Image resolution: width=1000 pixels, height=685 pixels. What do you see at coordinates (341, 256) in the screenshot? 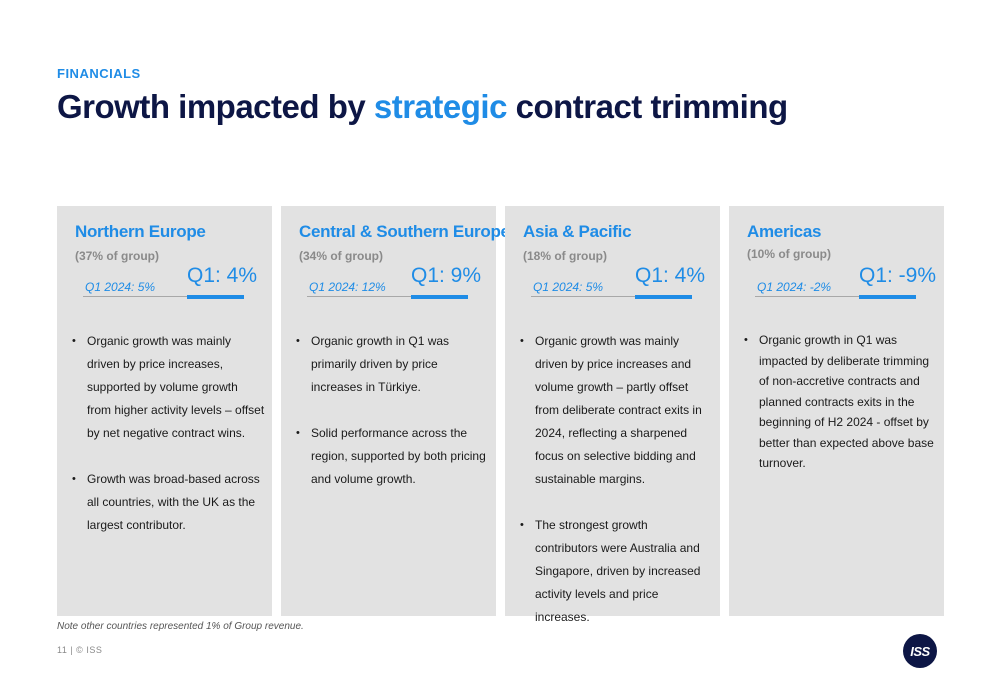
I see `region-share: (34% of group)` at bounding box center [341, 256].